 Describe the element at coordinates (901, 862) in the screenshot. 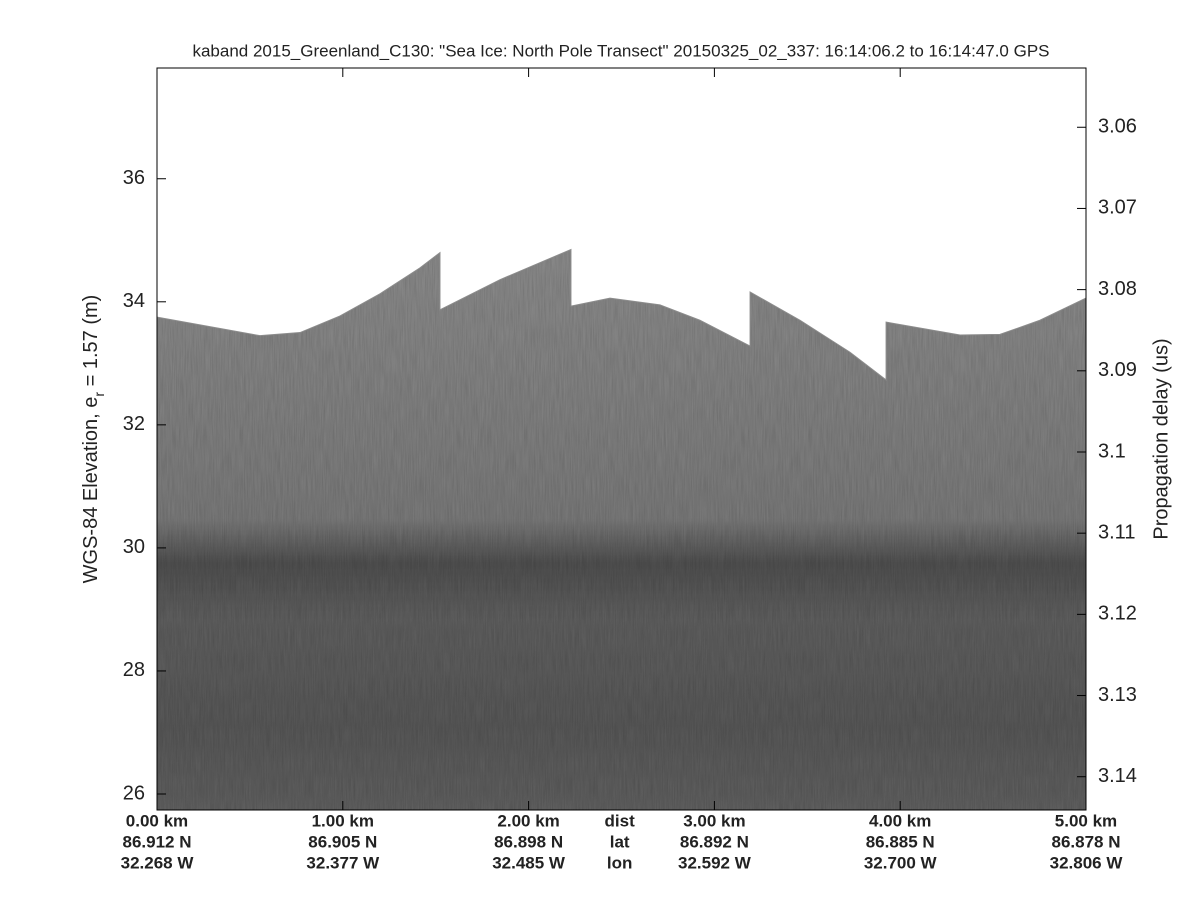

I see `x-tick-lon: 32.700 W` at that location.